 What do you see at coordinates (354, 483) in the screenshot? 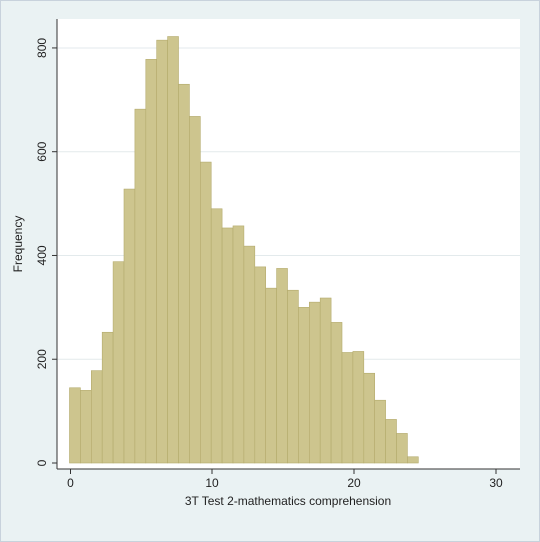
I see `x-tick-label: 20` at bounding box center [354, 483].